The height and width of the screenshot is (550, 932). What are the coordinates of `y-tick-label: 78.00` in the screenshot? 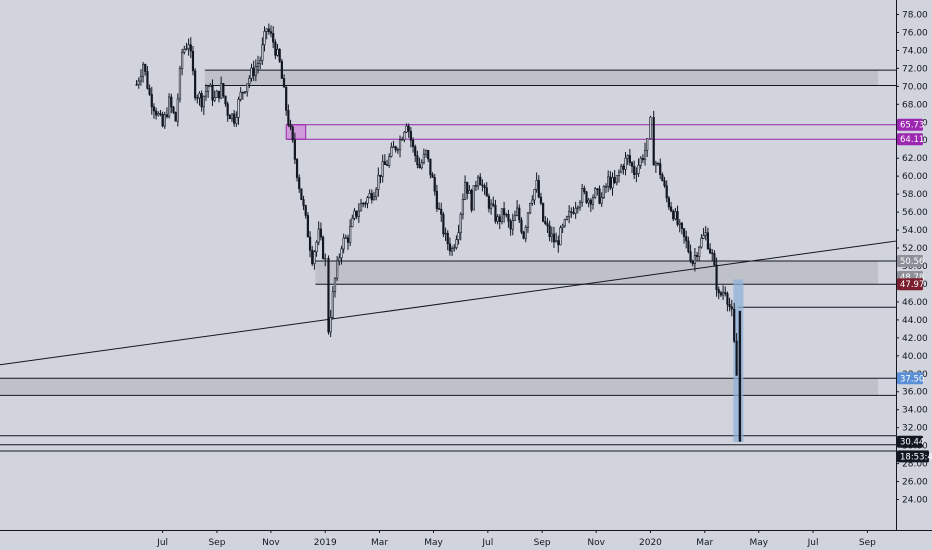 It's located at (915, 15).